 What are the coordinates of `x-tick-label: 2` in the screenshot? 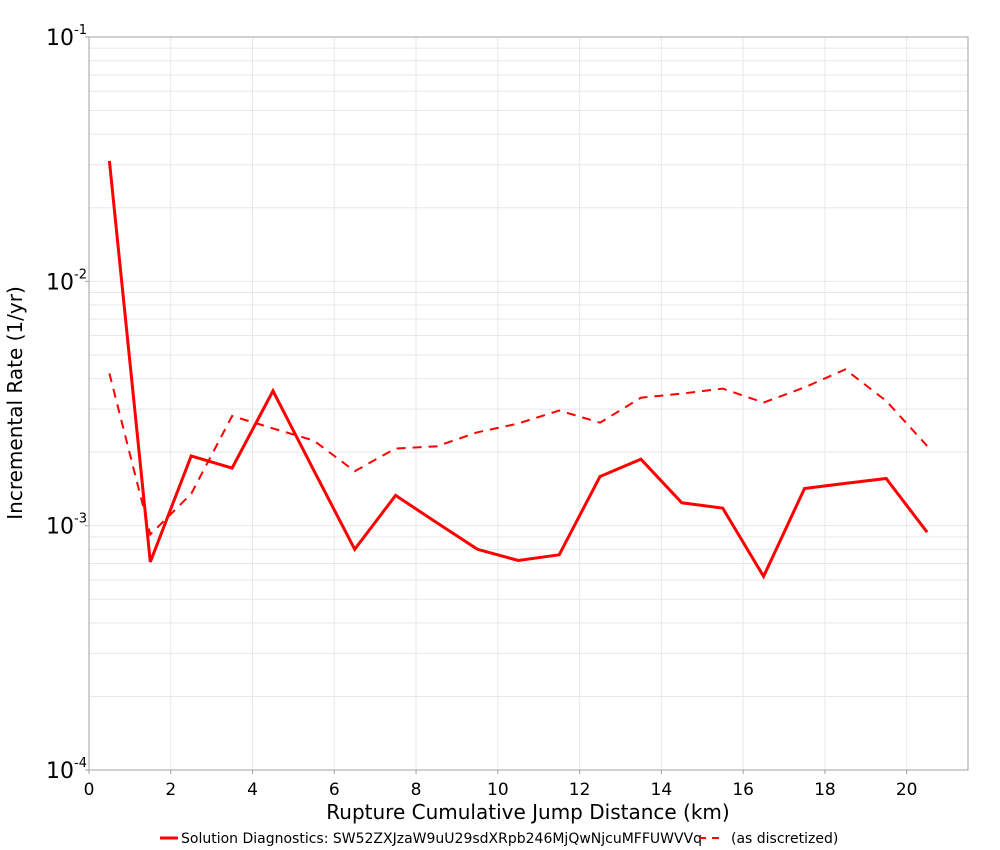 It's located at (170, 790).